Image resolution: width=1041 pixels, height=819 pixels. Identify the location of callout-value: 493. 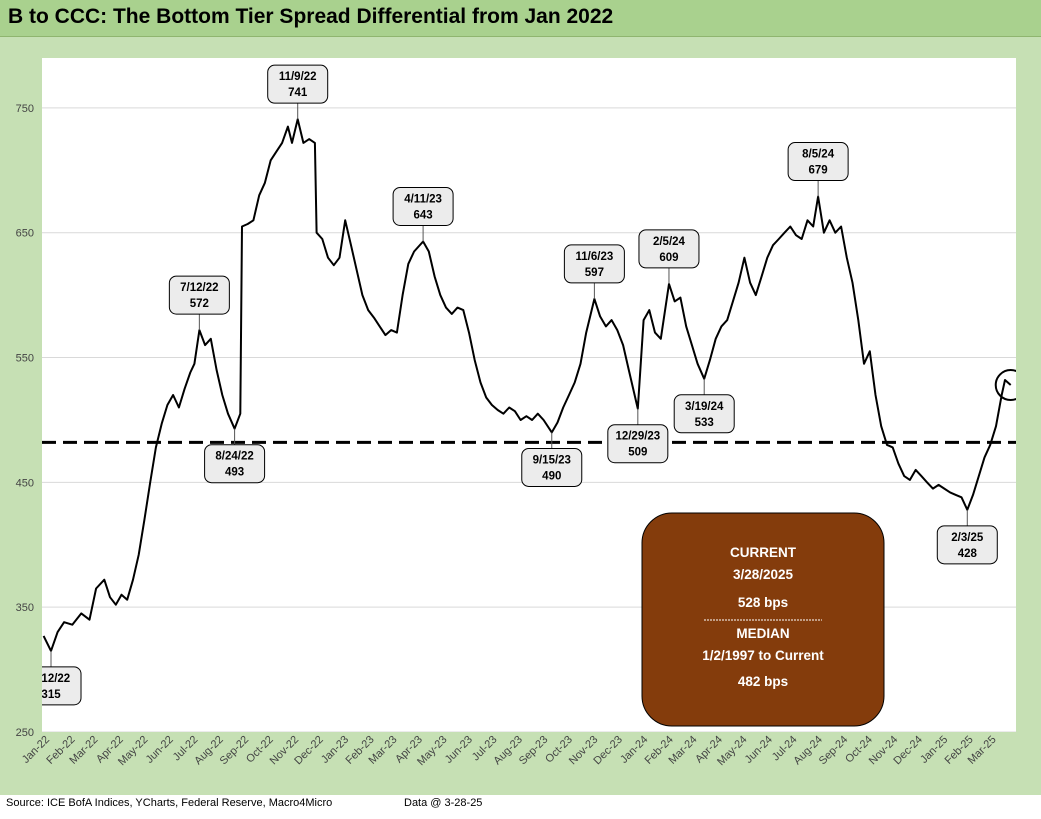
(234, 473).